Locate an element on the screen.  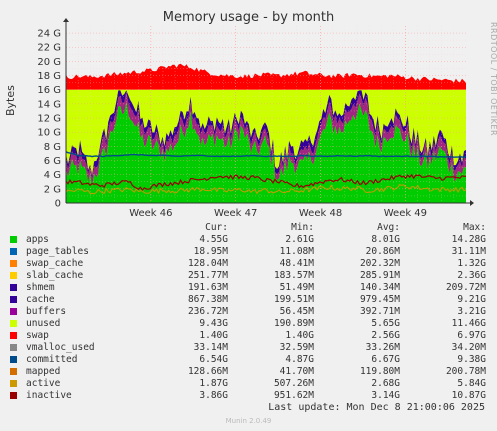
legend-swatch-vmalloc-used is located at coordinates (13, 347).